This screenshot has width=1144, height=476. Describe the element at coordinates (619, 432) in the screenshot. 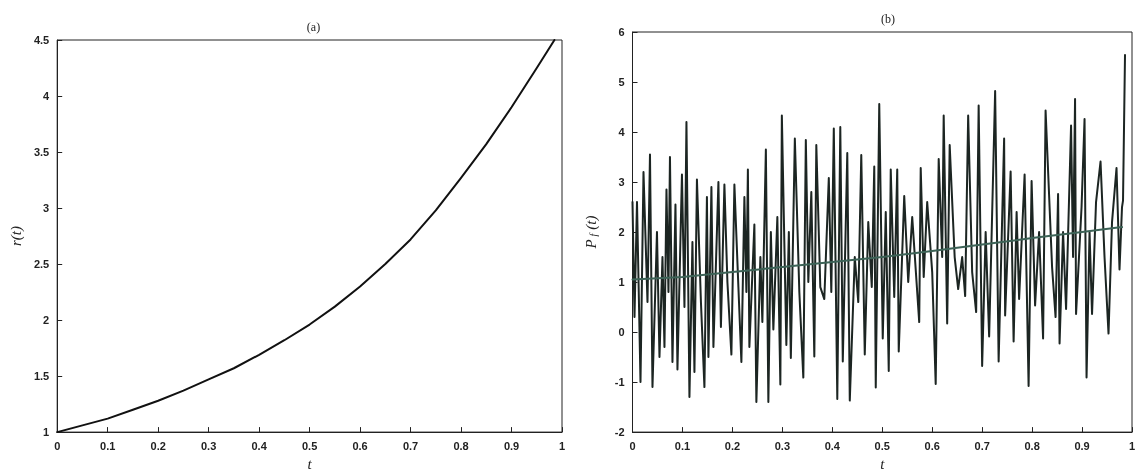

I see `y-tick-label: -2` at that location.